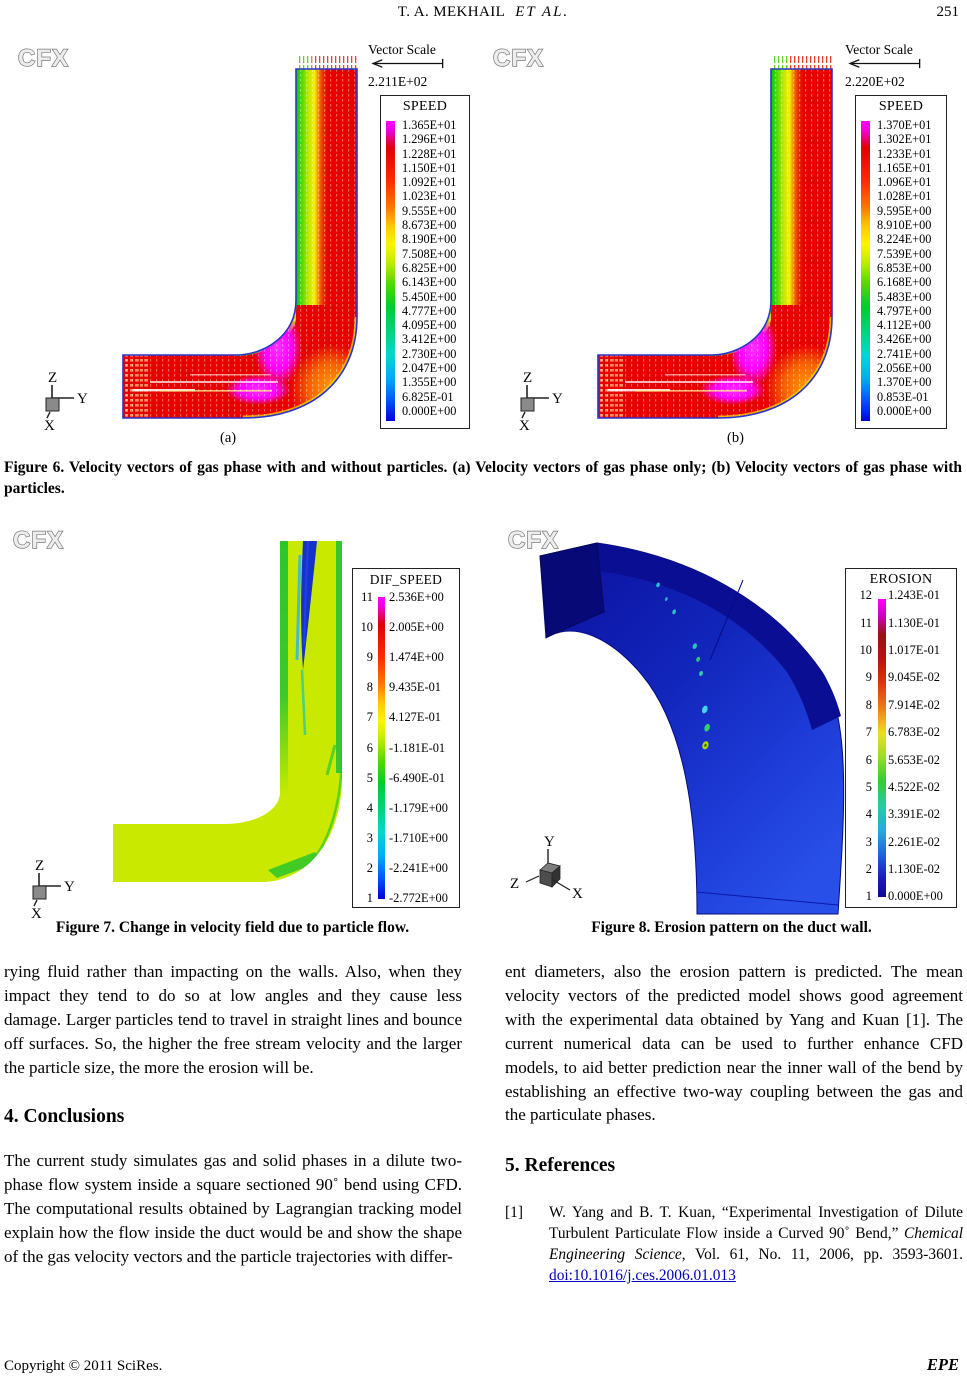 The height and width of the screenshot is (1386, 967). What do you see at coordinates (914, 814) in the screenshot?
I see `legend-level-value: 3.391E-02` at bounding box center [914, 814].